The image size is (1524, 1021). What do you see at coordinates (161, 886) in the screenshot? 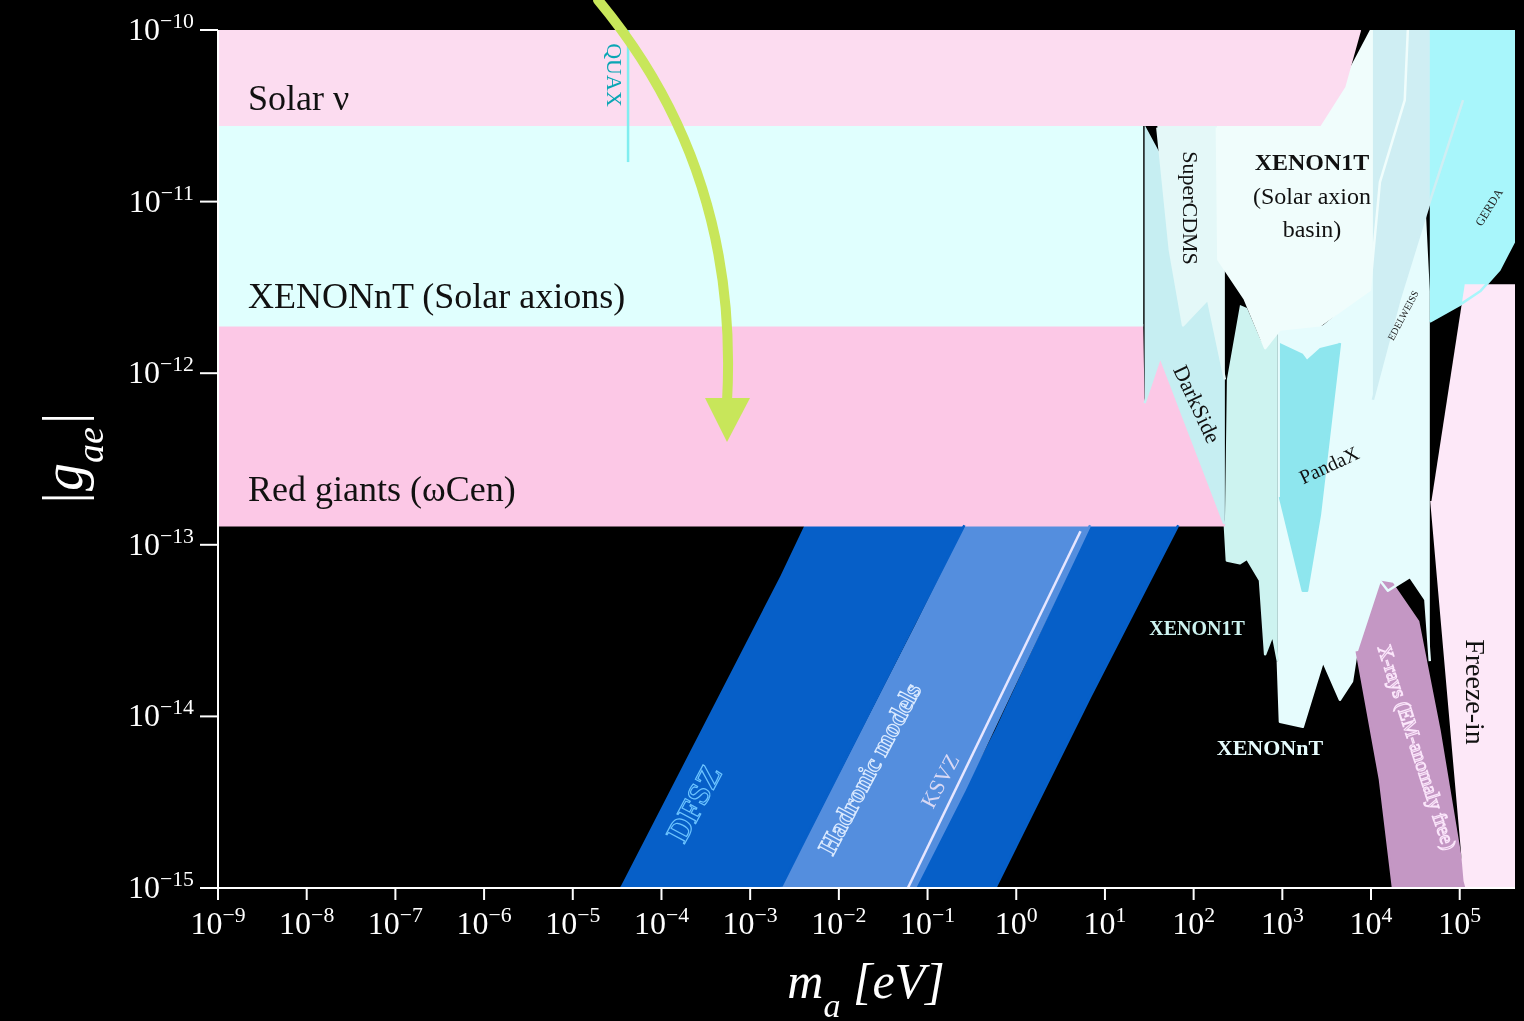
I see `y-tick-label: 10$^{−15}$` at bounding box center [161, 886].